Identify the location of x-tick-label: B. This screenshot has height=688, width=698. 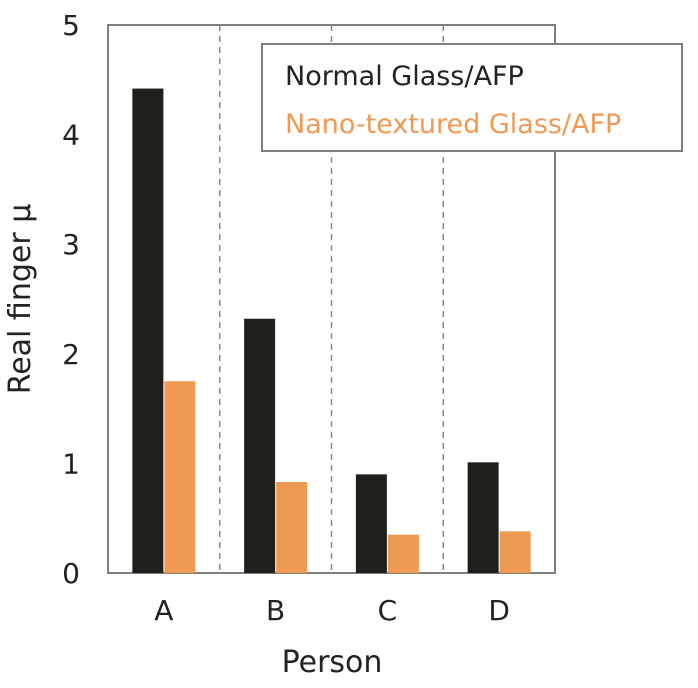
(275, 610).